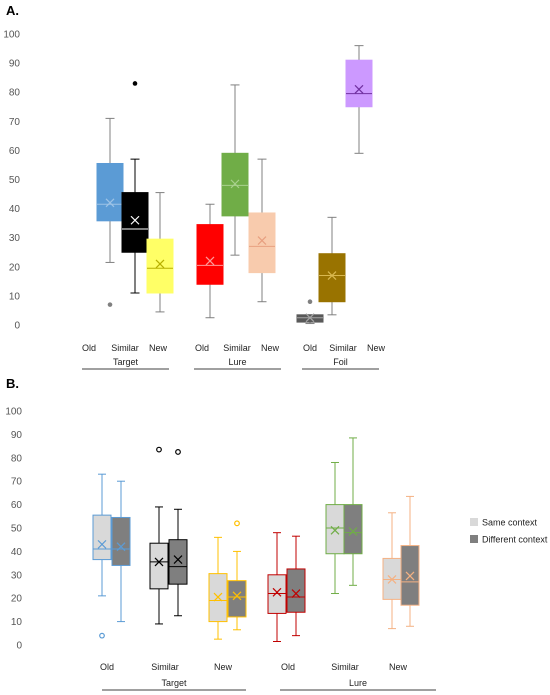  I want to click on panel-b-legend-swatch-same-context, so click(474, 522).